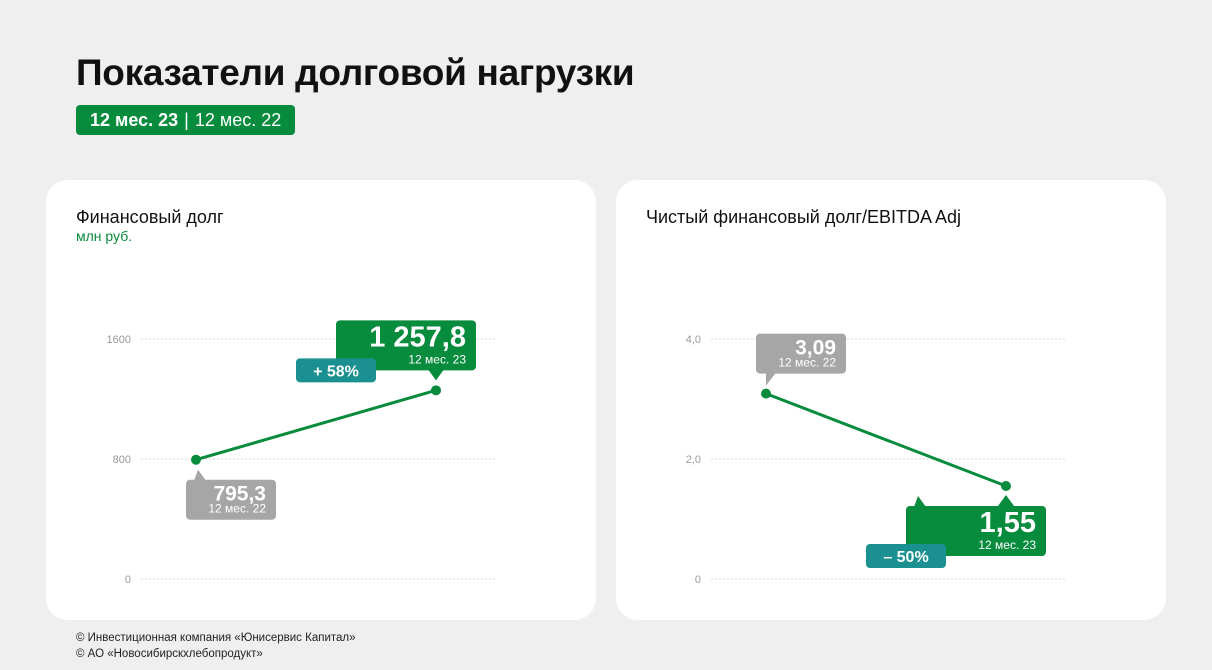  I want to click on change-badge-value: + 58%, so click(336, 371).